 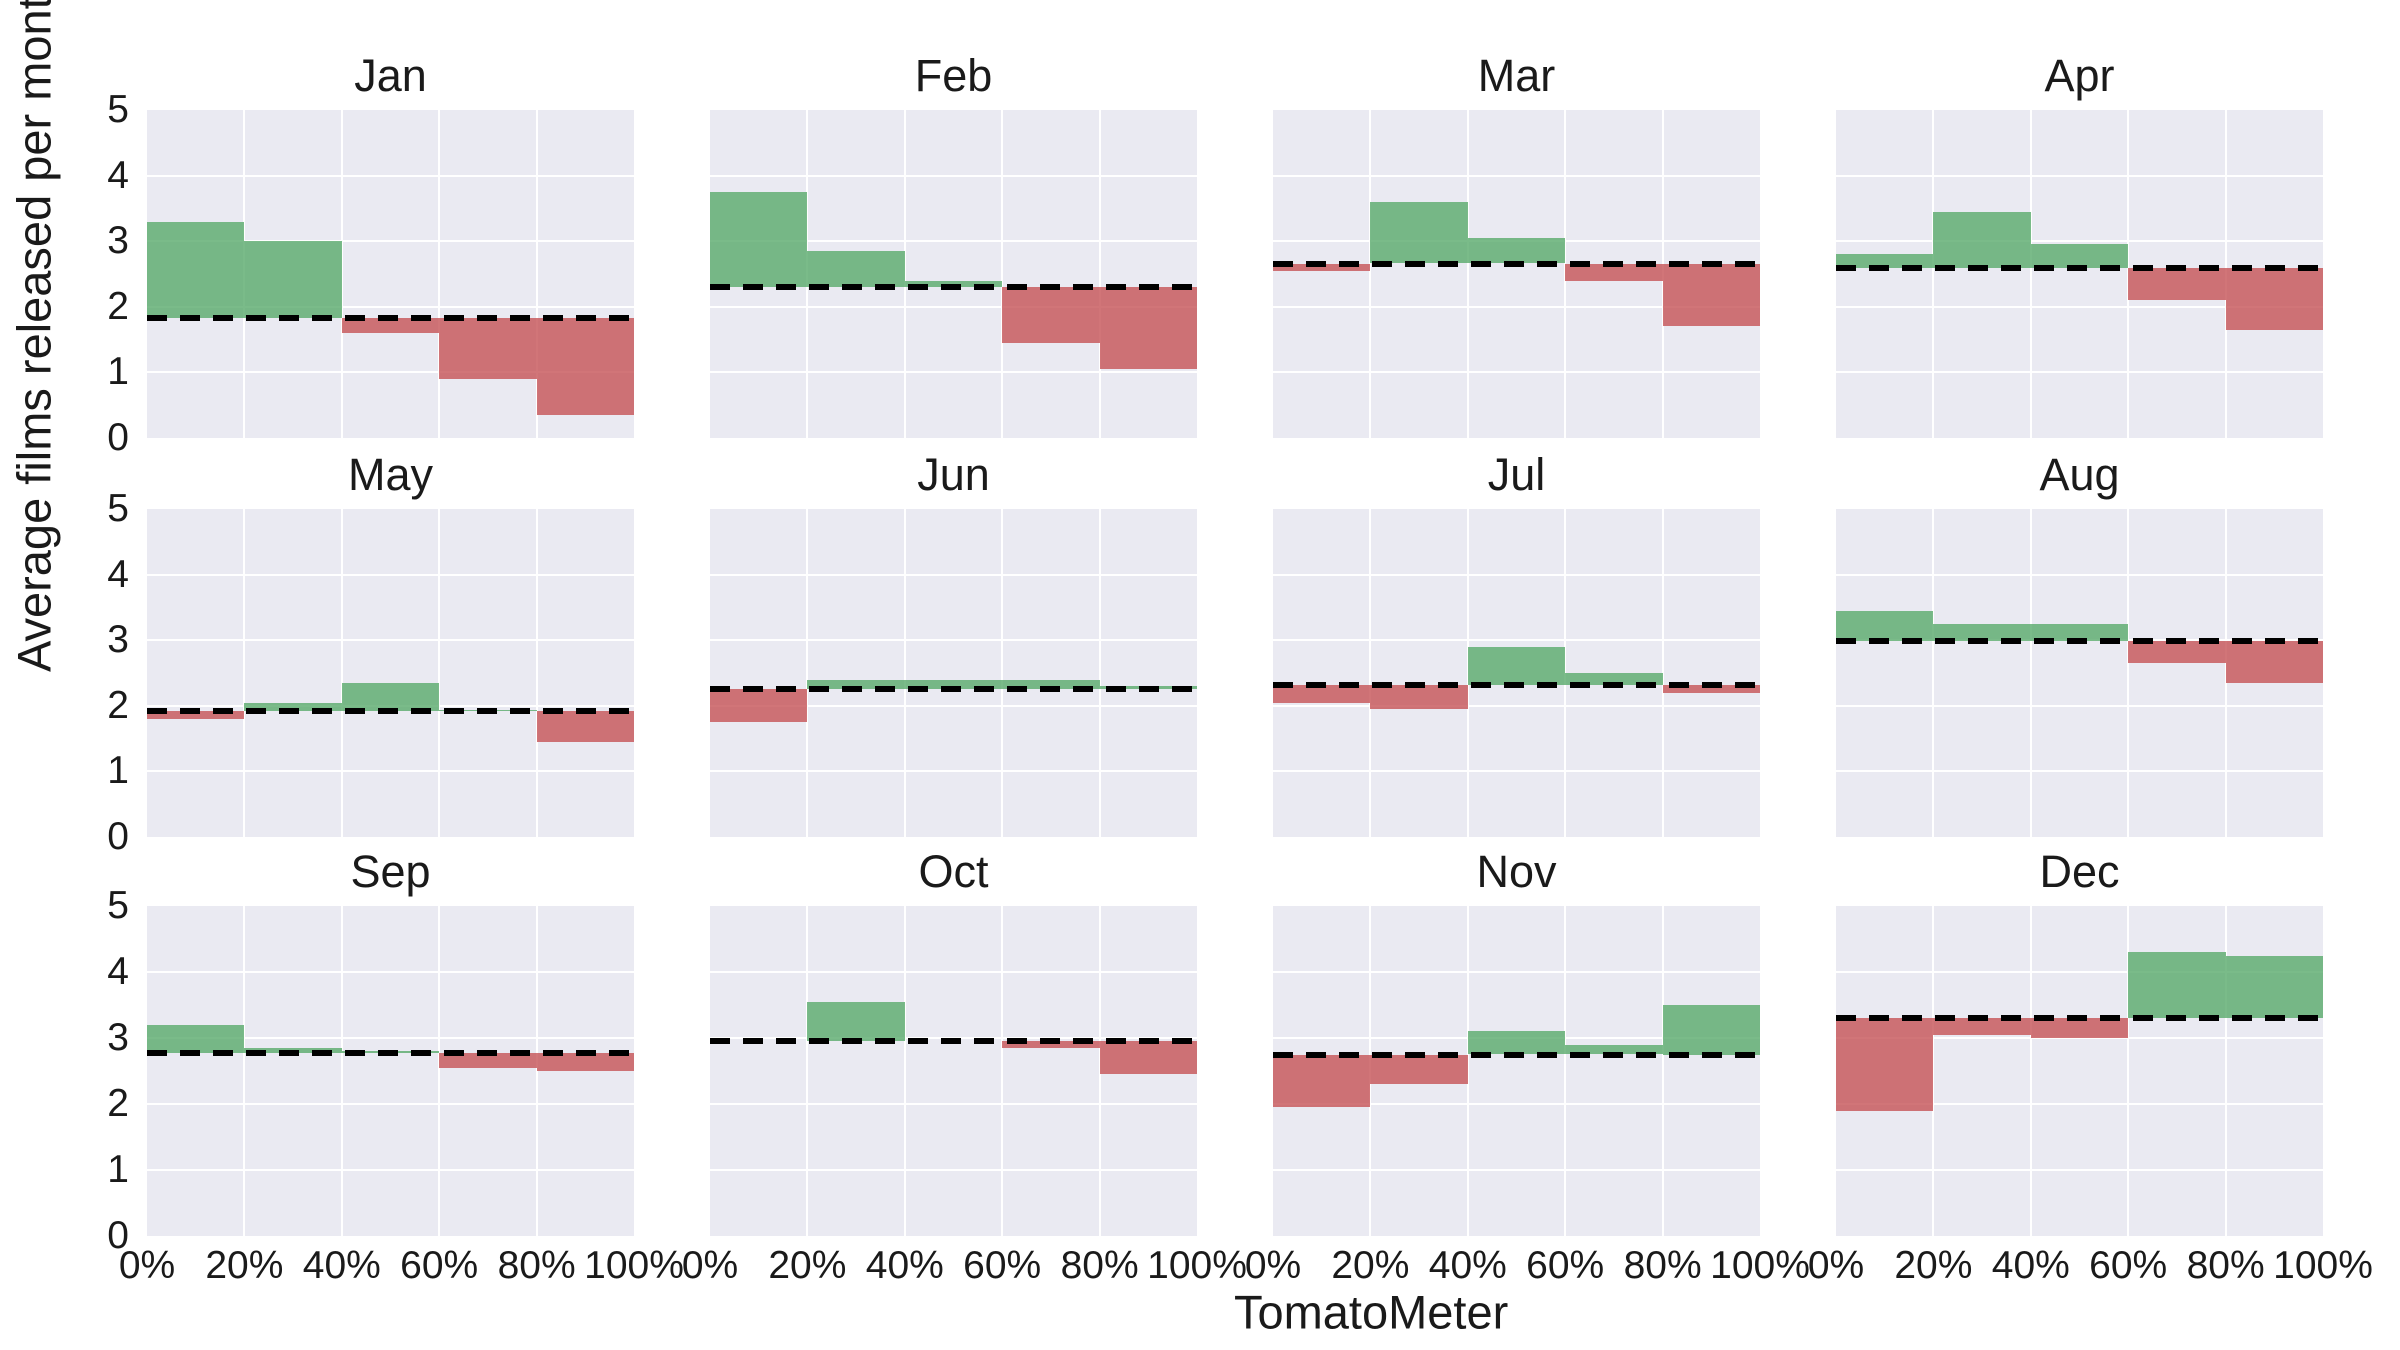 I want to click on bar-may-bin1, so click(x=196, y=715).